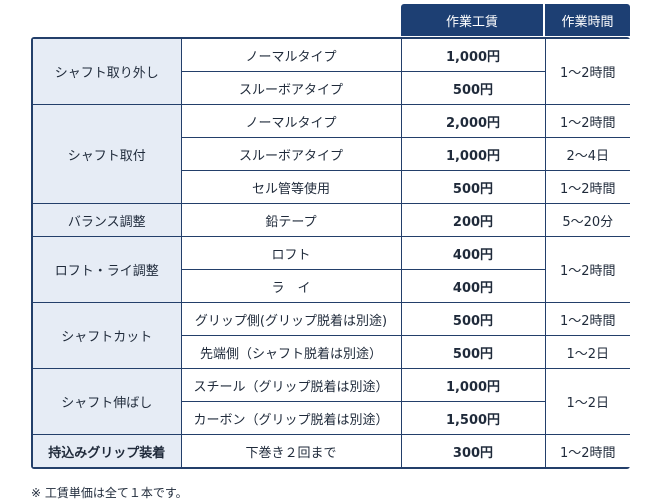 Image resolution: width=660 pixels, height=504 pixels. I want to click on price-cell: 200円, so click(473, 220).